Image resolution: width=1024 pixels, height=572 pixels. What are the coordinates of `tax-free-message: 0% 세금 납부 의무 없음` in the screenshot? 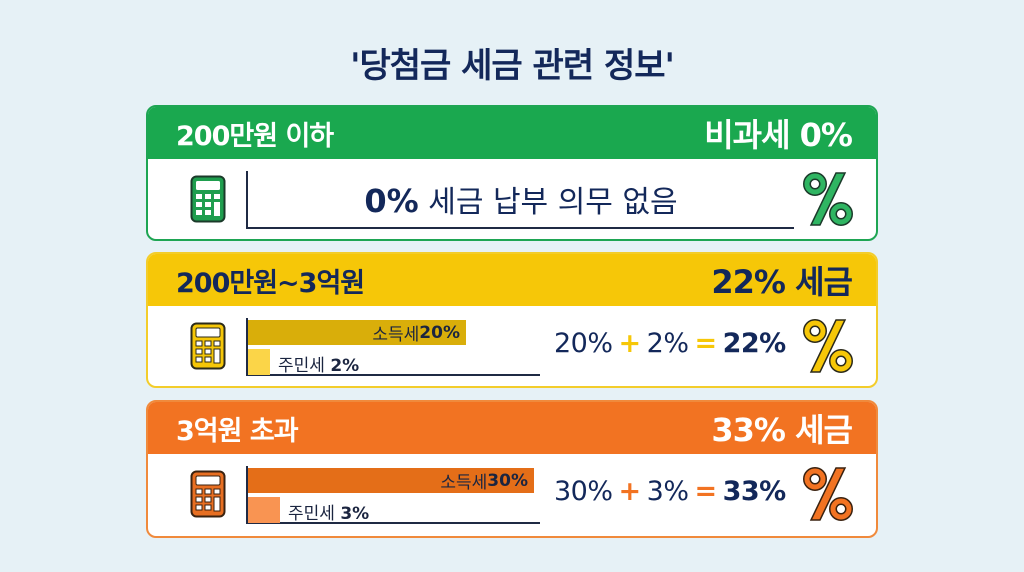 It's located at (521, 199).